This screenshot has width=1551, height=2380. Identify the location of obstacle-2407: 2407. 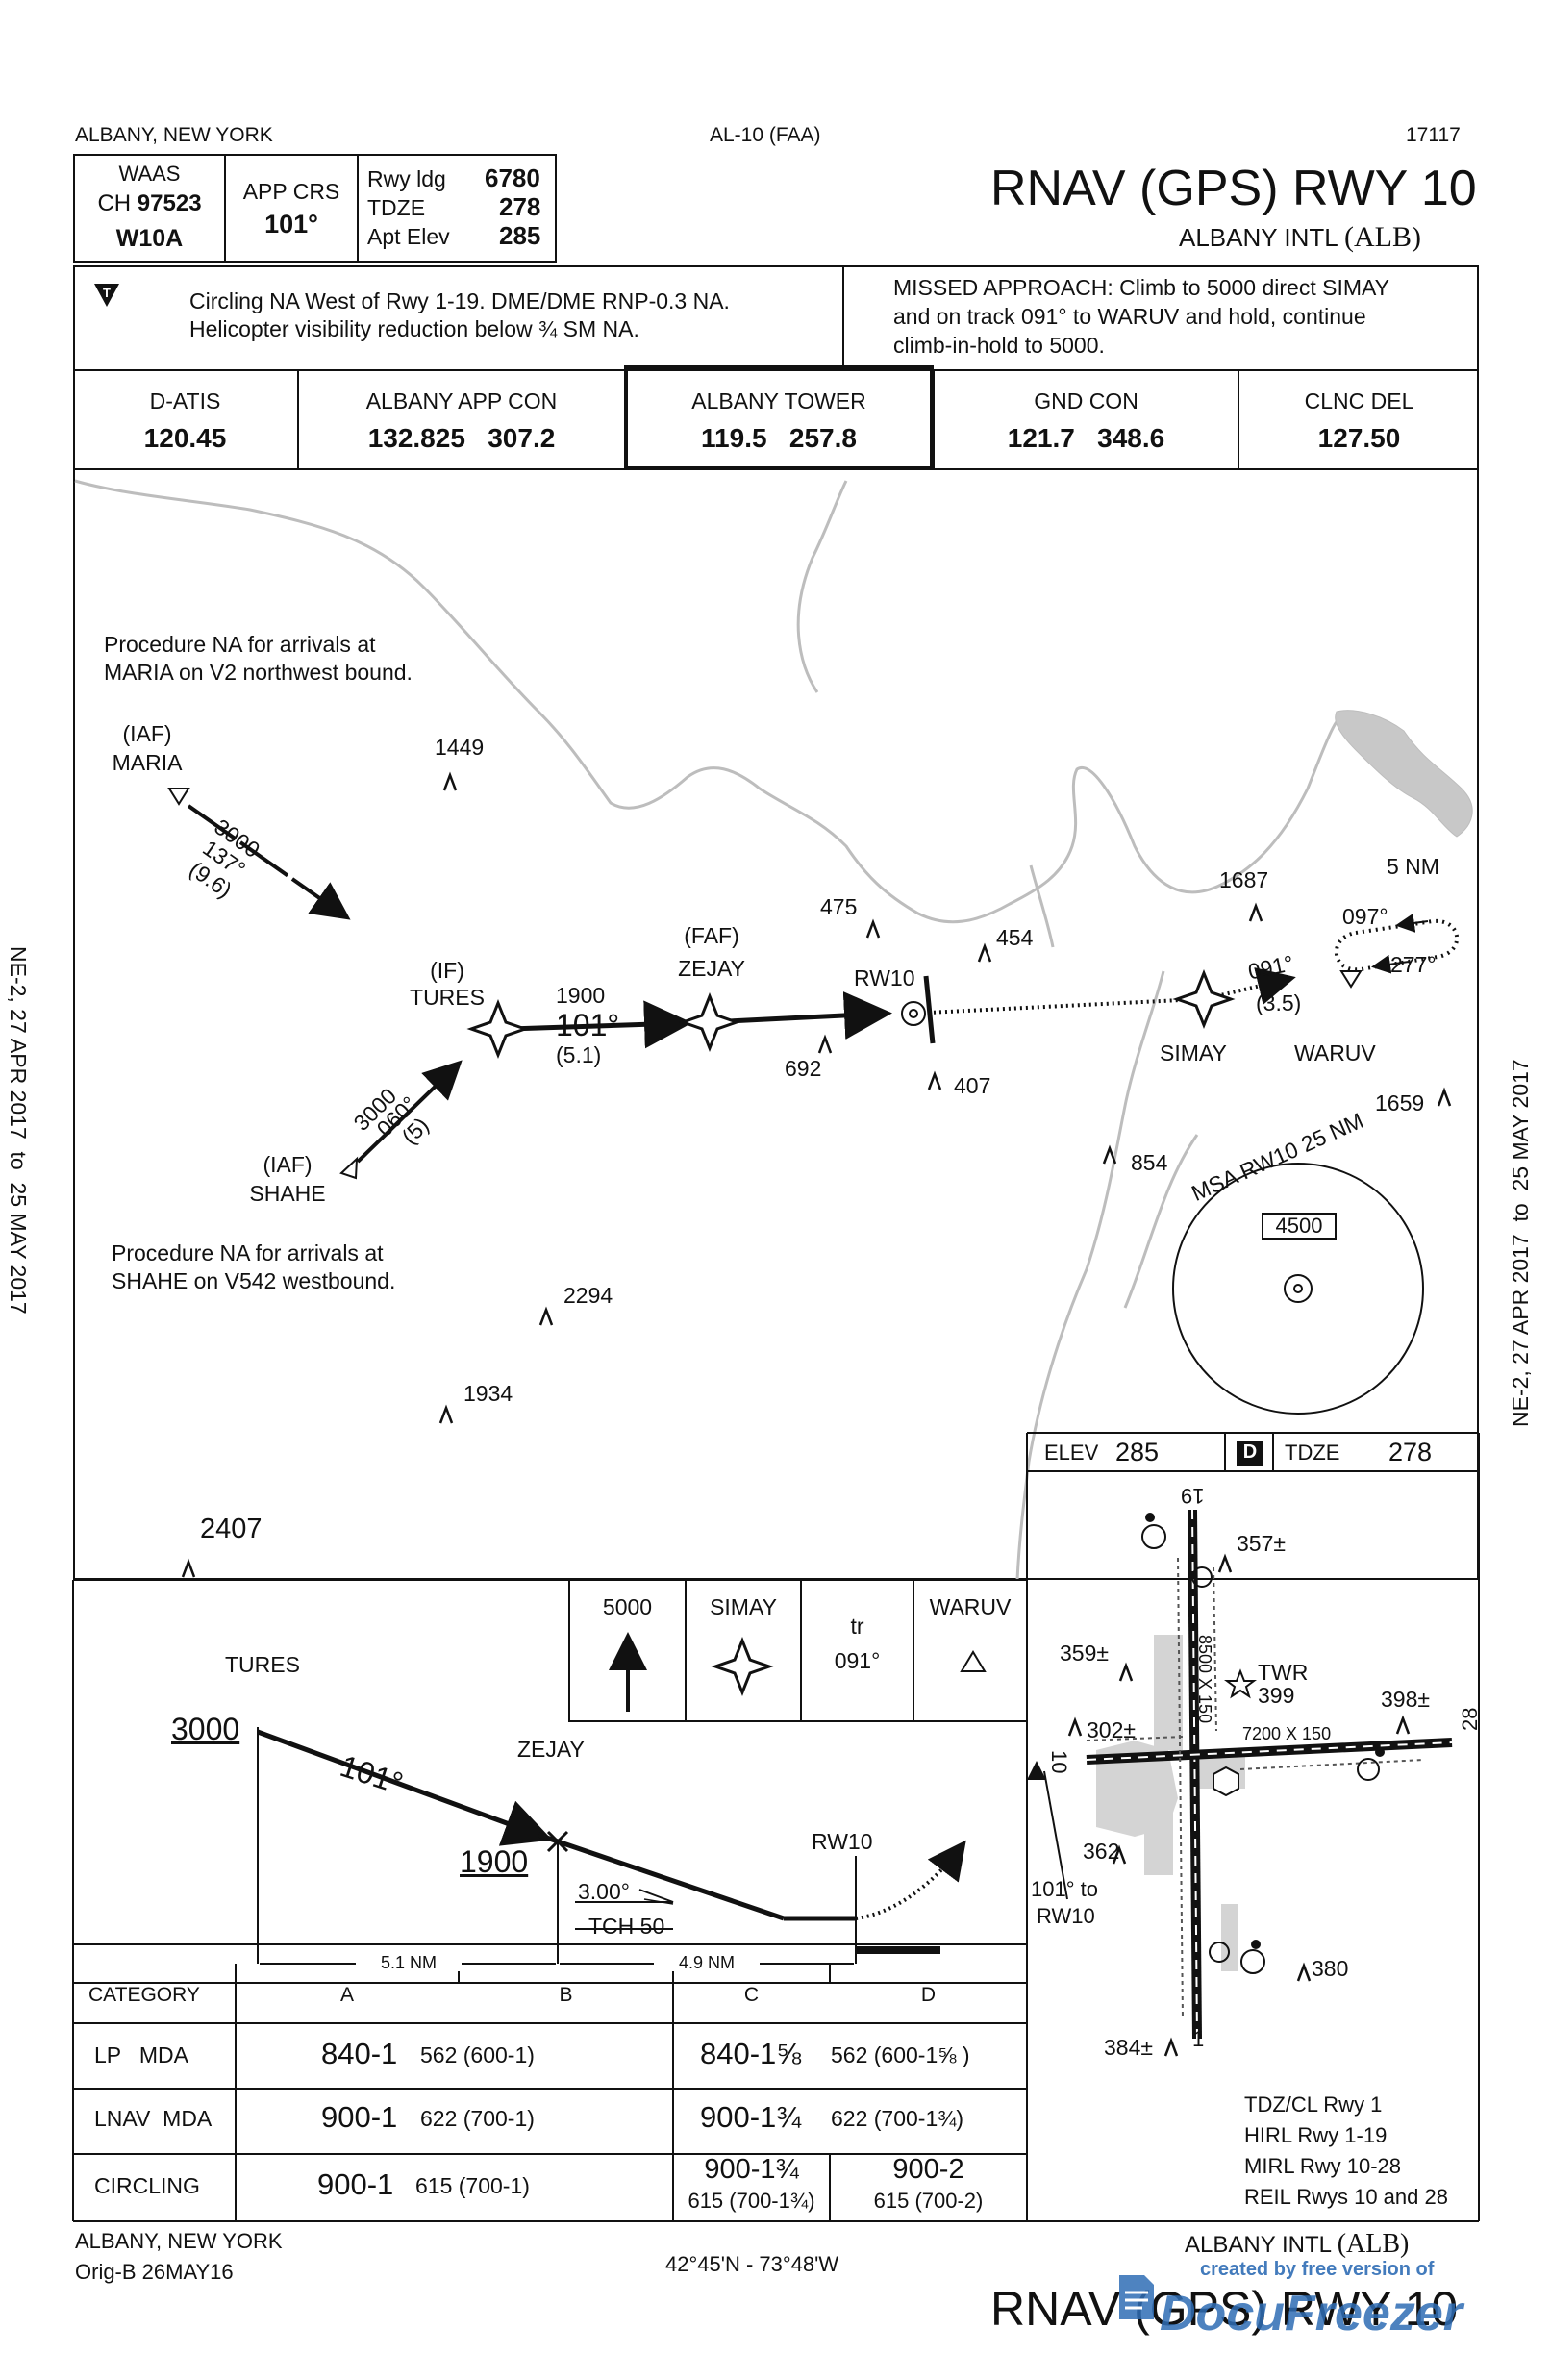
(232, 1529).